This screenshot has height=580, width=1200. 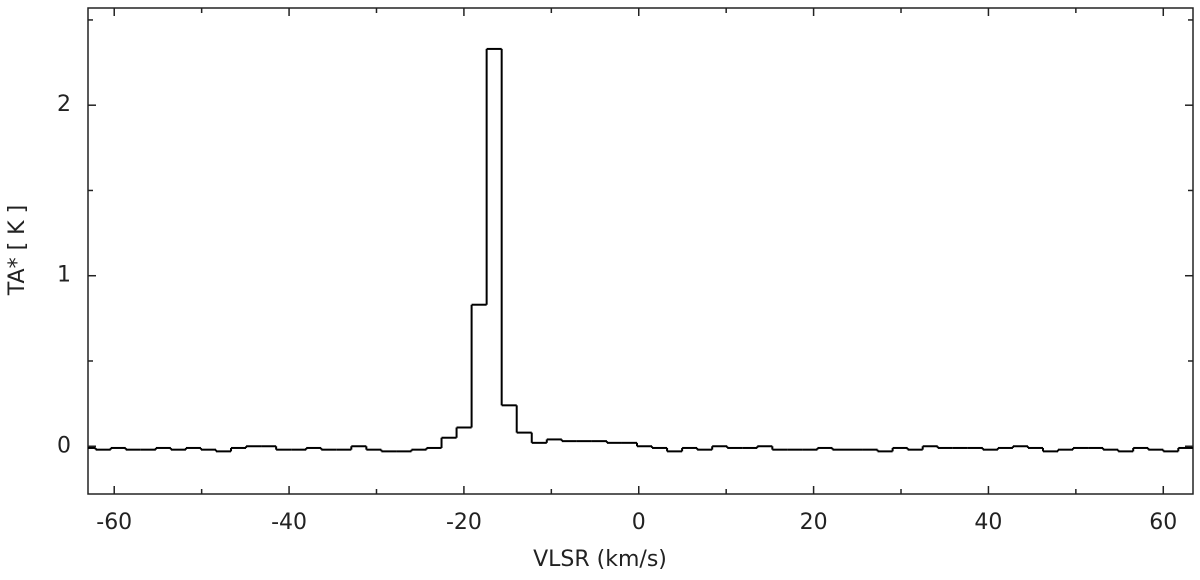 I want to click on y-tick-label: 0, so click(x=64, y=445).